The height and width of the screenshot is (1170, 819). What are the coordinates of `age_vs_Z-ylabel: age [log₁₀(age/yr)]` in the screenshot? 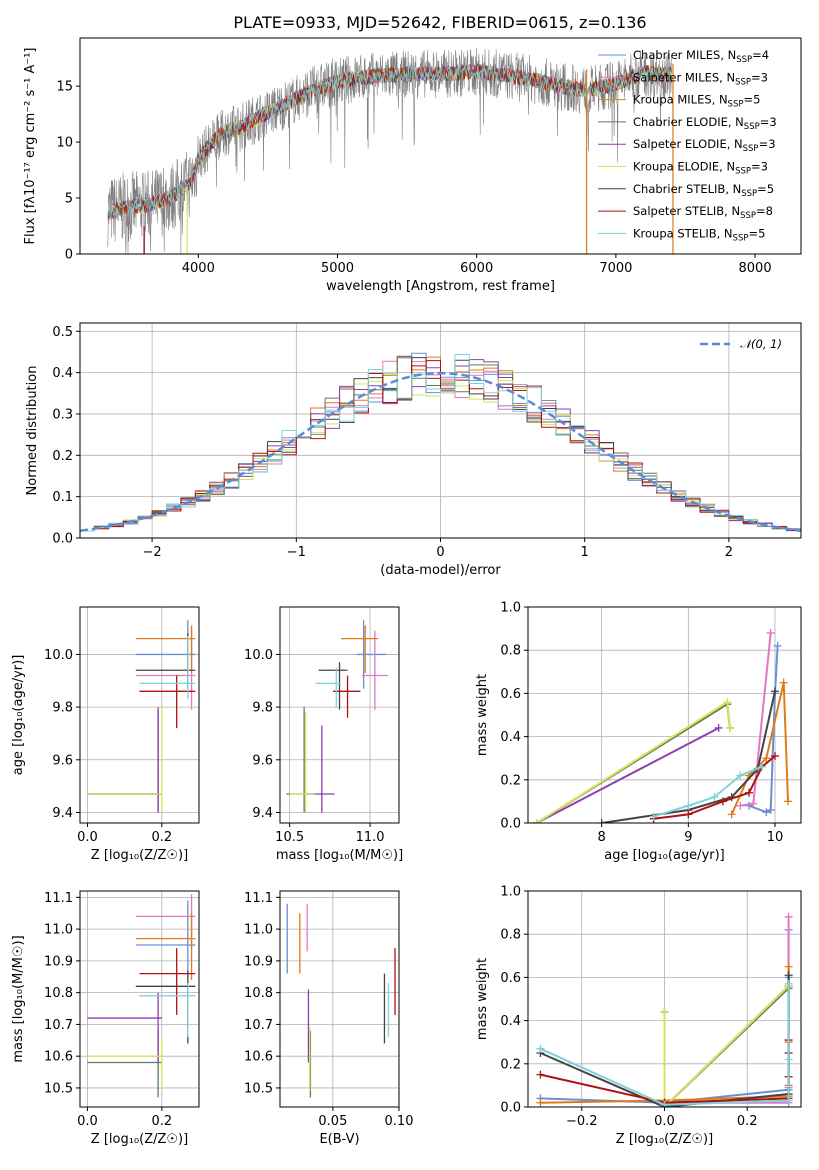 It's located at (18, 715).